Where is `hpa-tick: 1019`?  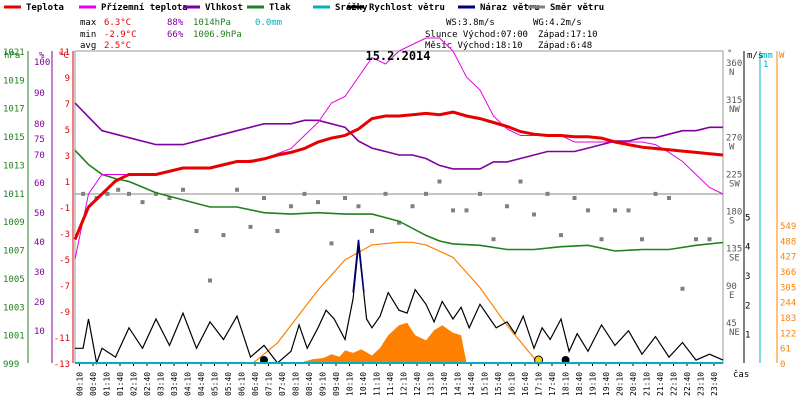 hpa-tick: 1019 is located at coordinates (14, 81).